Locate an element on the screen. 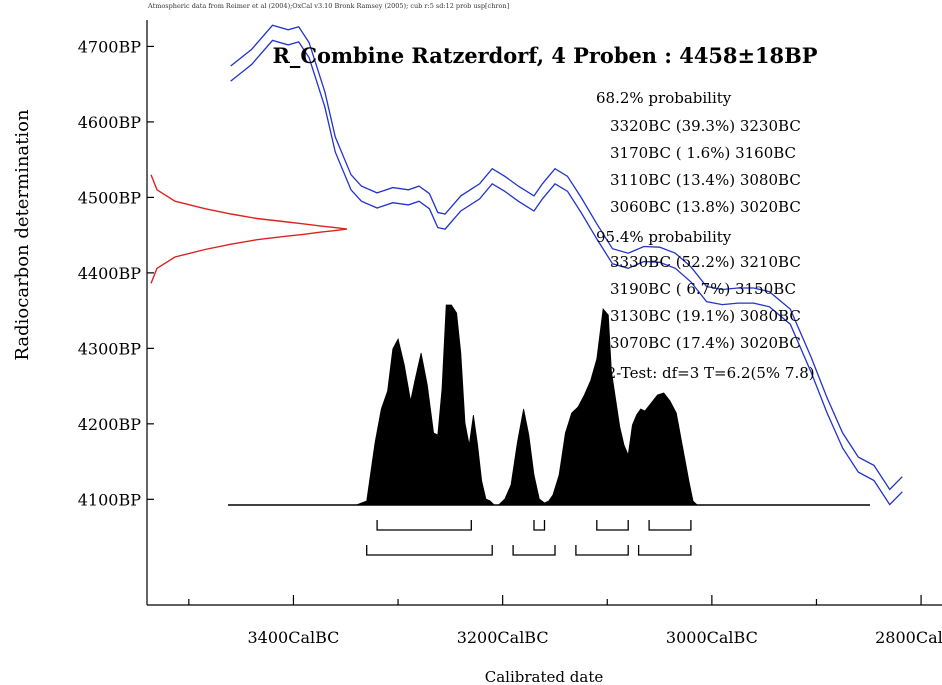 The height and width of the screenshot is (685, 942). probability-area is located at coordinates (527, 405).